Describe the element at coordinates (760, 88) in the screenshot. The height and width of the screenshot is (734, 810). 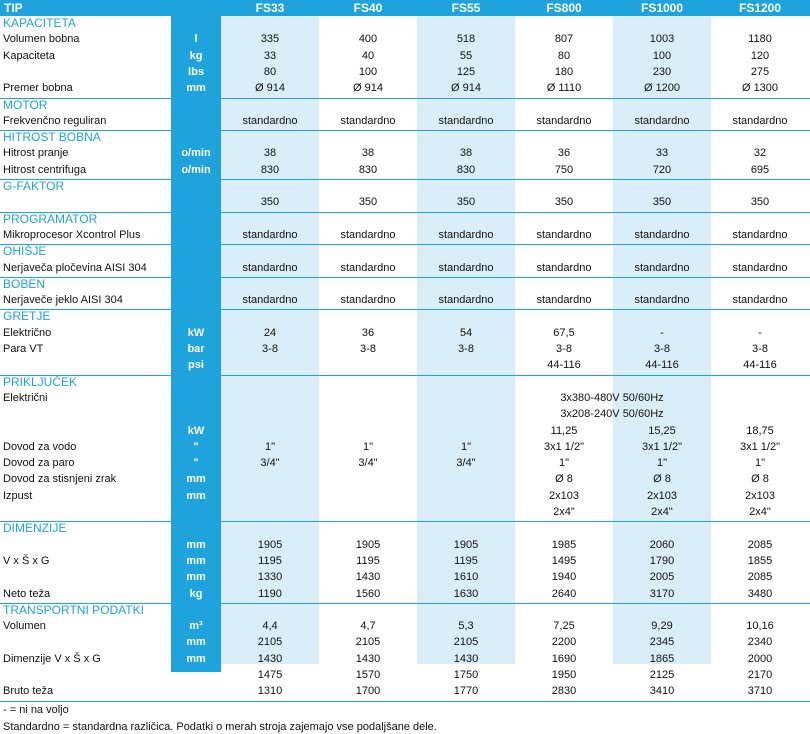
I see `value-cell: Ø 1300` at that location.